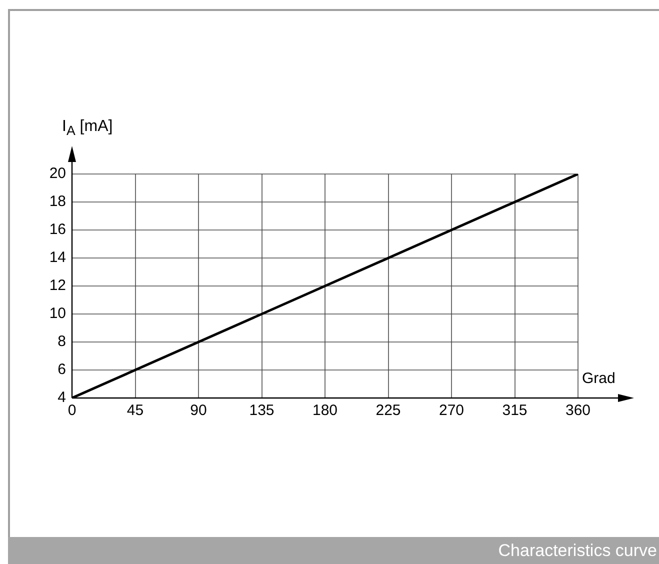 The image size is (659, 564). I want to click on y-tick-label: 20, so click(57, 173).